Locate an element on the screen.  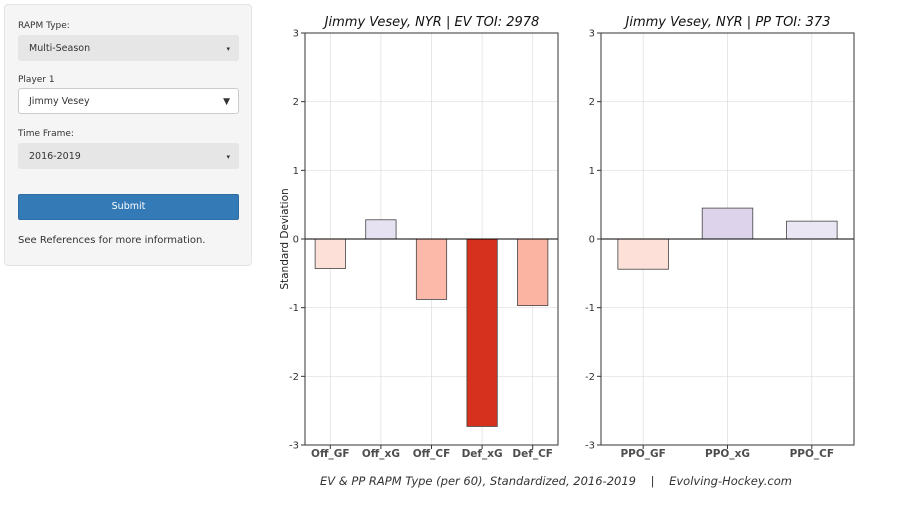
bar-def-xg is located at coordinates (482, 332).